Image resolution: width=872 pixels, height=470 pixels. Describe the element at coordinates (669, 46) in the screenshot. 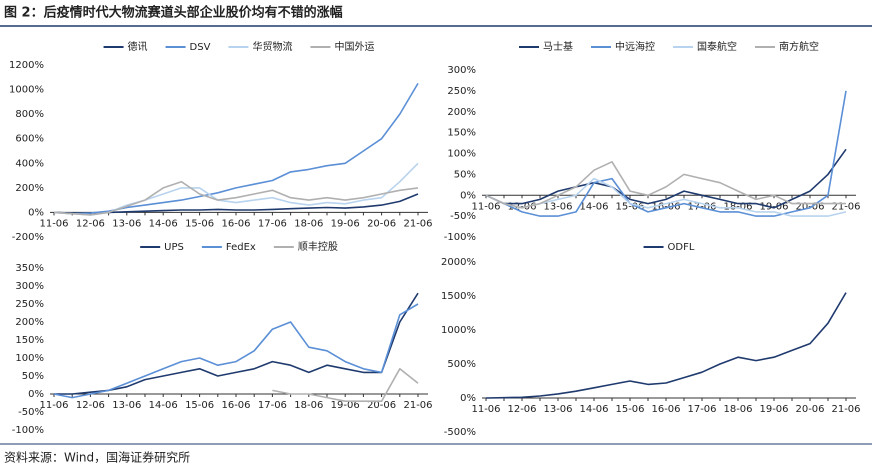

I see `legend: 马士基 中远海控 国泰航空 南方航空` at that location.